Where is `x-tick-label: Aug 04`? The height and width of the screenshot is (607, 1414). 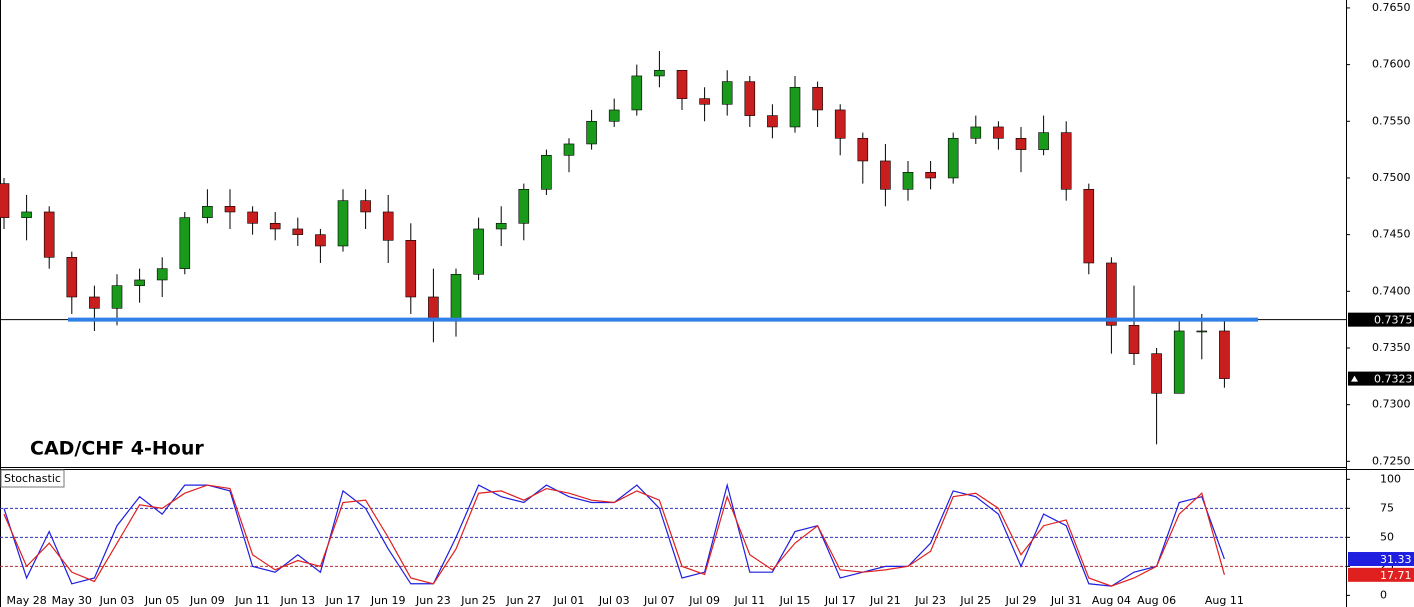
x-tick-label: Aug 04 is located at coordinates (1111, 600).